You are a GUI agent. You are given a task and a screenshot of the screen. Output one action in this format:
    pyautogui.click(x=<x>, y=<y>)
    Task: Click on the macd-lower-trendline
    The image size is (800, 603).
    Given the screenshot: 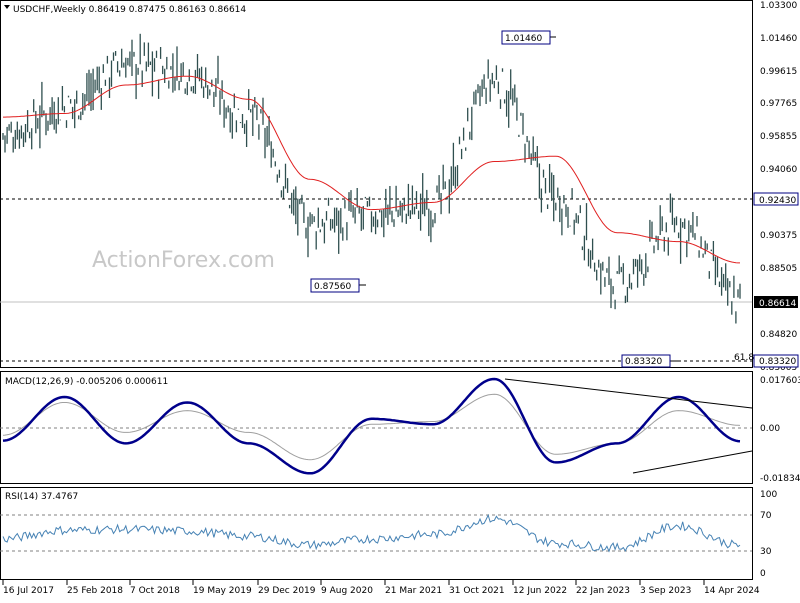 What is the action you would take?
    pyautogui.click(x=692, y=462)
    